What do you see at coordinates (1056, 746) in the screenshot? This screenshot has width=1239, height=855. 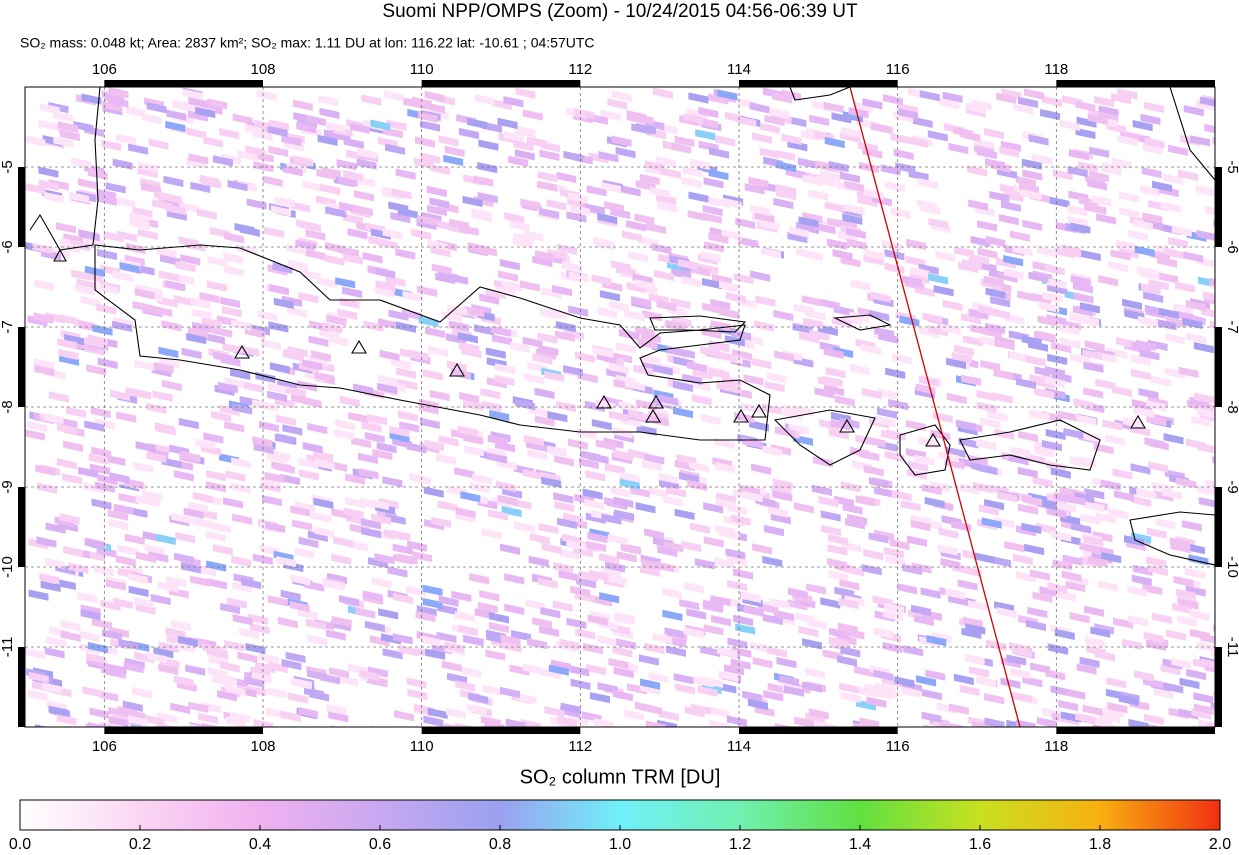 I see `lon-tick-label: 118` at bounding box center [1056, 746].